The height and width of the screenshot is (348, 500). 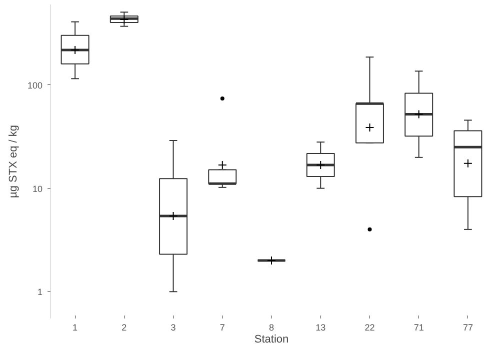 I want to click on y-tick-label: 1, so click(x=40, y=292).